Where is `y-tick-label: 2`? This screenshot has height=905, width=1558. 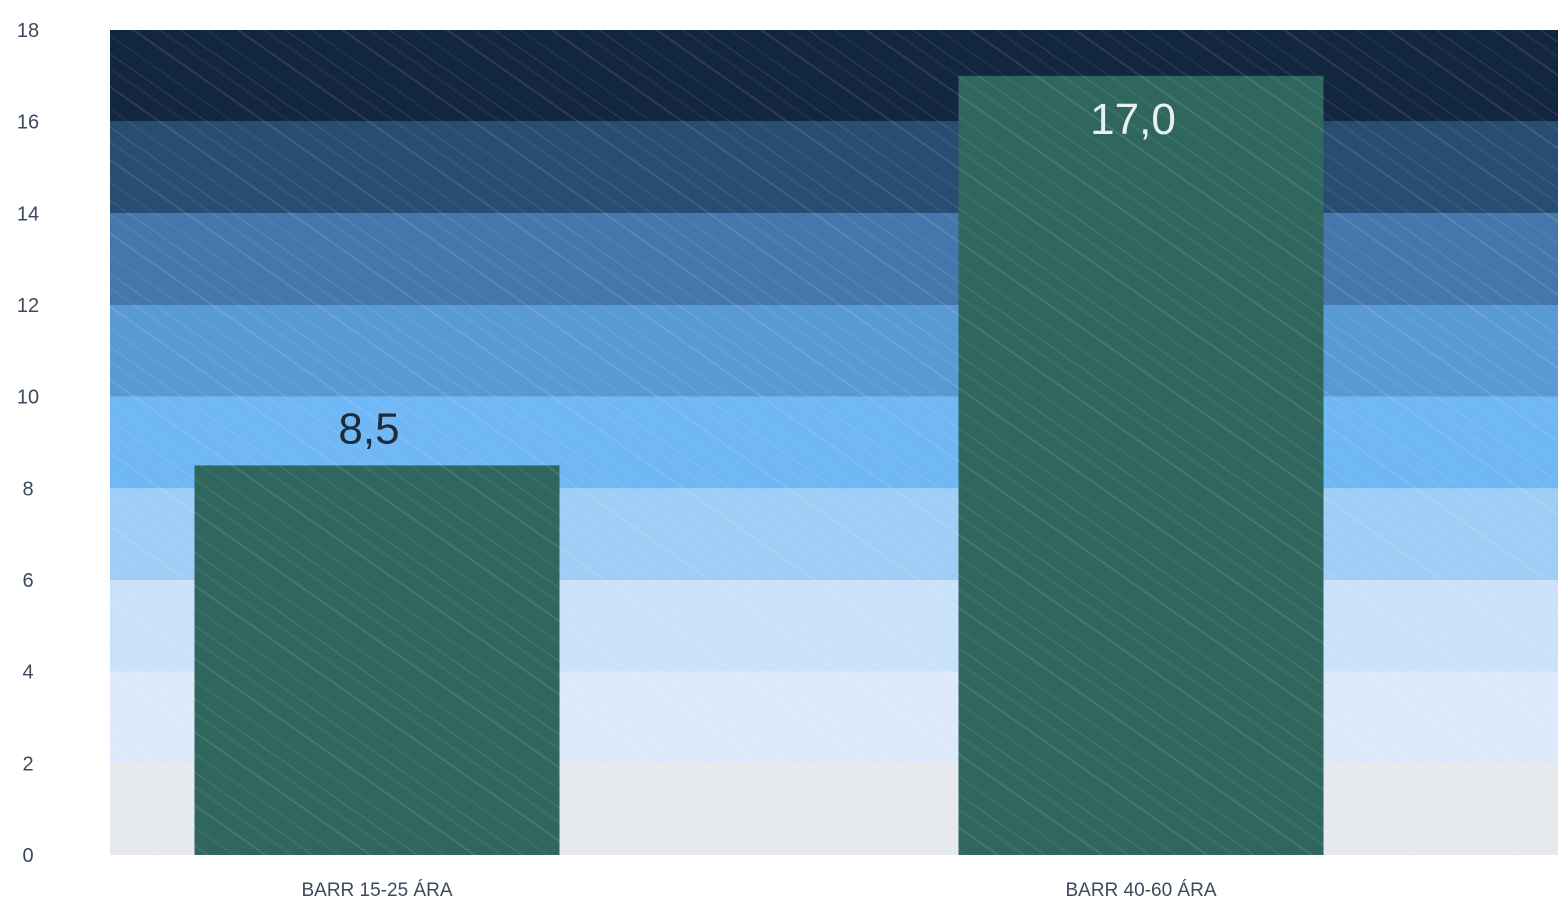 y-tick-label: 2 is located at coordinates (27, 764).